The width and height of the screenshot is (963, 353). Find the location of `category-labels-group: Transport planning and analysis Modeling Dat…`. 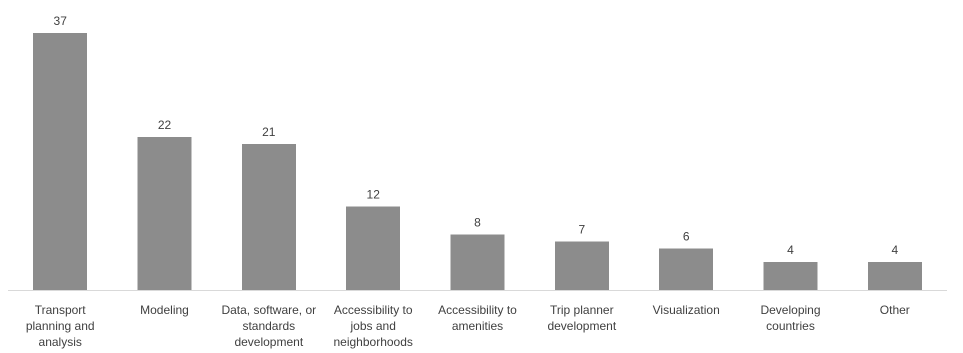

category-labels-group: Transport planning and analysis Modeling Dat… is located at coordinates (468, 326).